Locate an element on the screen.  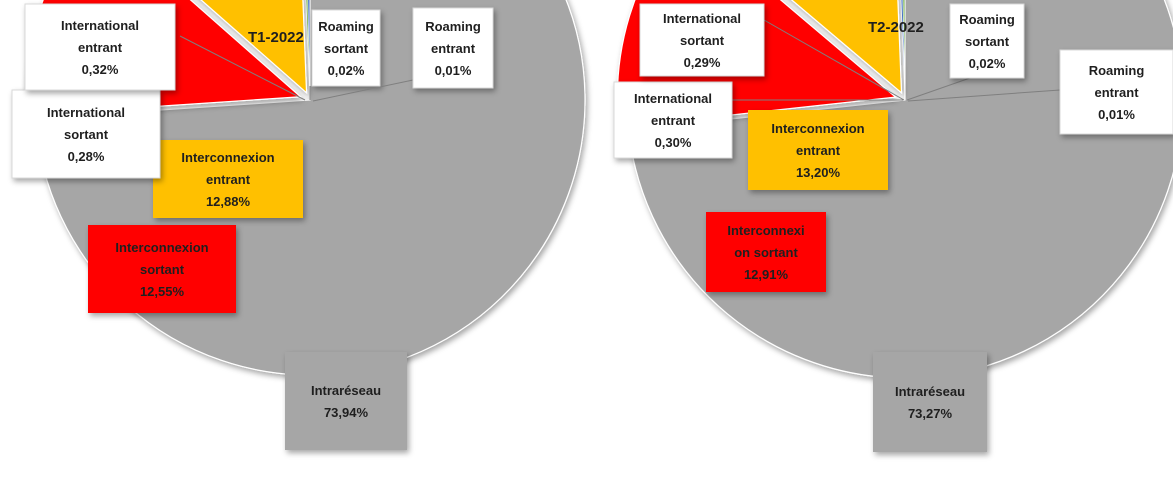
chart-title: T1-2022 is located at coordinates (276, 37).